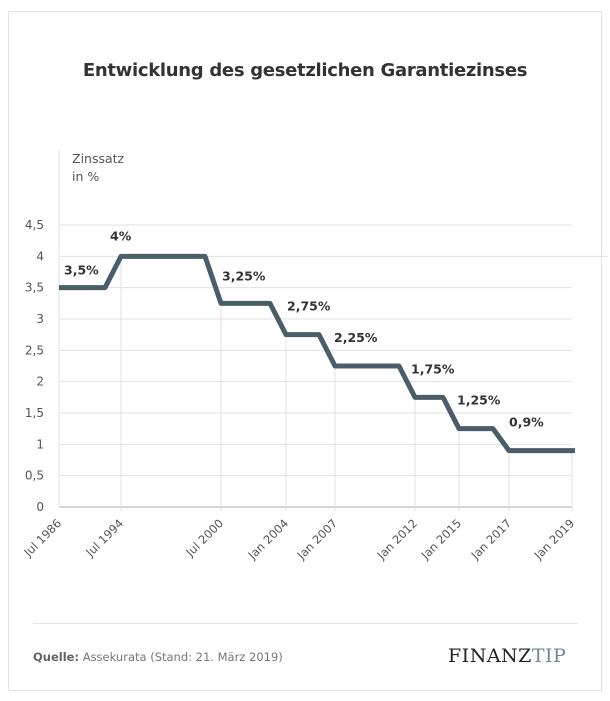 Image resolution: width=610 pixels, height=701 pixels. I want to click on x-tick-label: Jul 1994, so click(104, 538).